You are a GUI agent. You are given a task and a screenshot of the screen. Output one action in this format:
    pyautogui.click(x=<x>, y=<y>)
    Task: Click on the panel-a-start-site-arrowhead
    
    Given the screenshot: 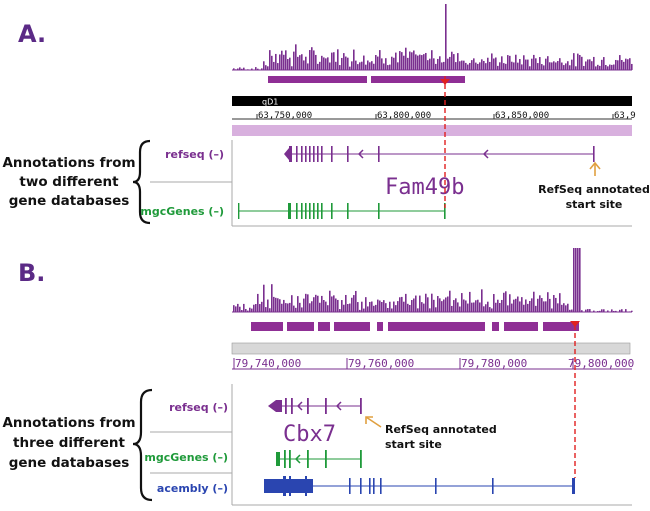 What is the action you would take?
    pyautogui.click(x=595, y=165)
    